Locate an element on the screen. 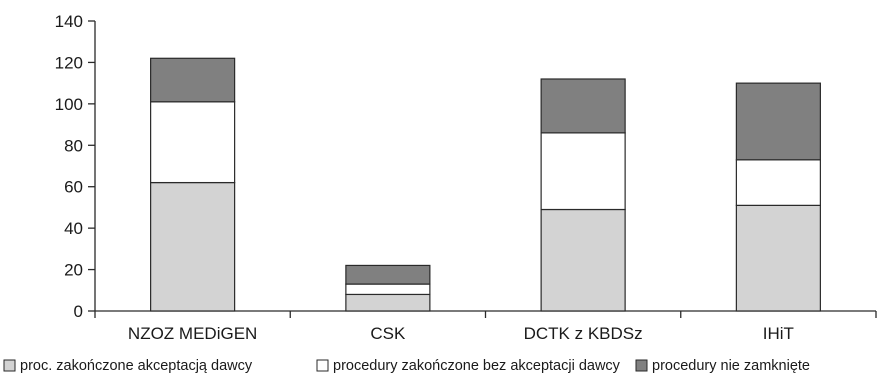 The image size is (882, 382). x-axis: NZOZ MEDiGEN CSK DCTK z KBDSz IHiT is located at coordinates (485, 326).